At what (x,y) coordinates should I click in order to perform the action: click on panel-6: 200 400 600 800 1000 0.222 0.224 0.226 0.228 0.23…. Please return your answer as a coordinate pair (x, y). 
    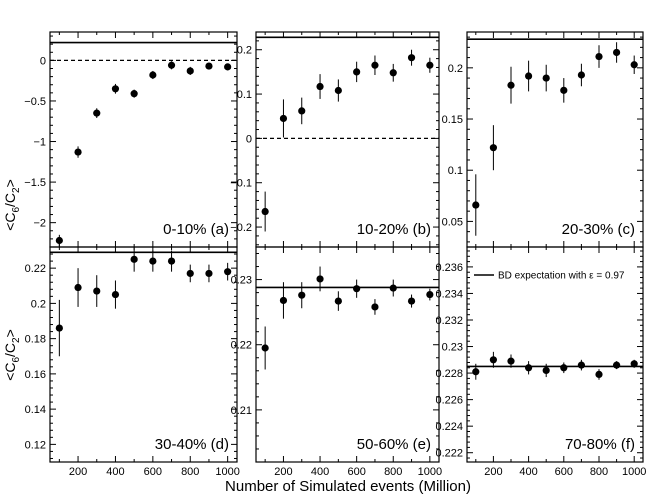
    Looking at the image, I should click on (540, 362).